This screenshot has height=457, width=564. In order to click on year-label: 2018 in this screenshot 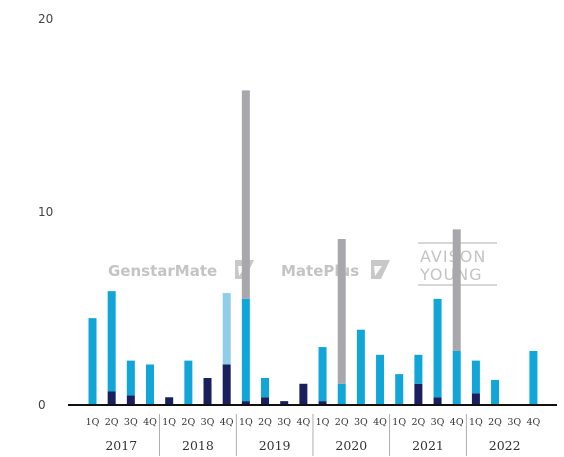, I will do `click(198, 445)`.